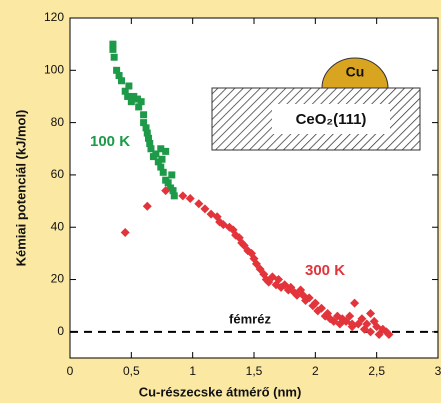  I want to click on x-tick-label: 1,5, so click(254, 371).